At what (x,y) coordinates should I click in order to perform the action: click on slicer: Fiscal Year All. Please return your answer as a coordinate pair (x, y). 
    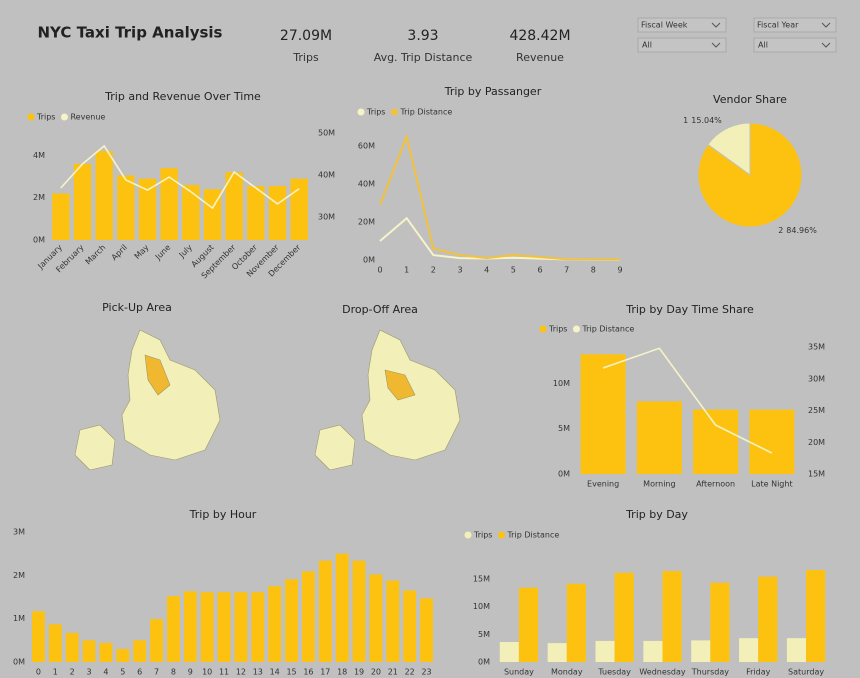
    Looking at the image, I should click on (795, 35).